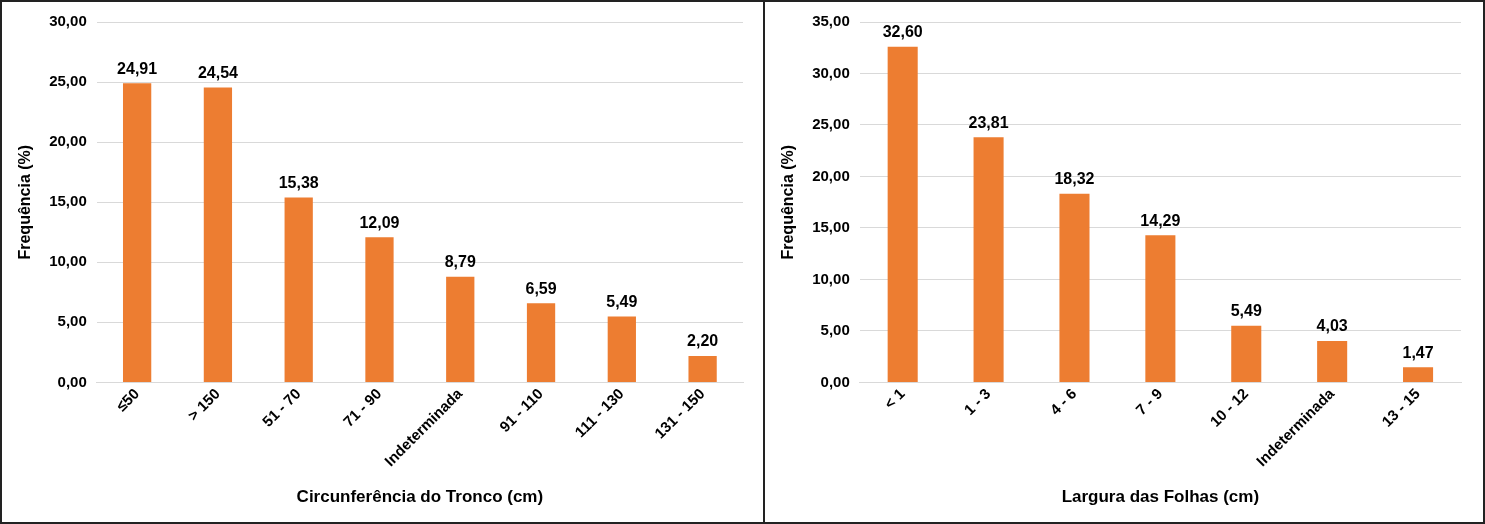  I want to click on x-tick-label: 7 - 9, so click(1149, 401).